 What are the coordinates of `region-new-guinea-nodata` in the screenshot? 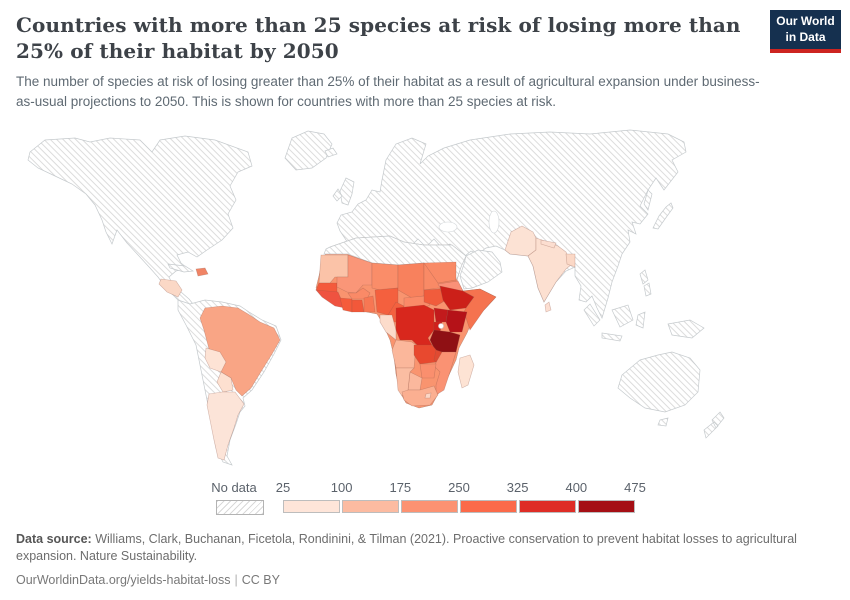 It's located at (686, 329).